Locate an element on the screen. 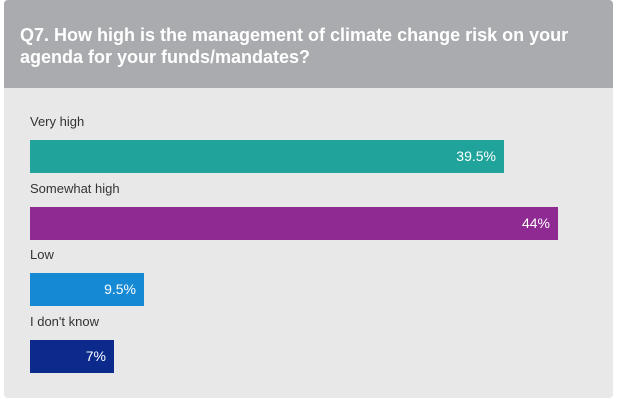 The width and height of the screenshot is (617, 404). category-label: Low is located at coordinates (42, 254).